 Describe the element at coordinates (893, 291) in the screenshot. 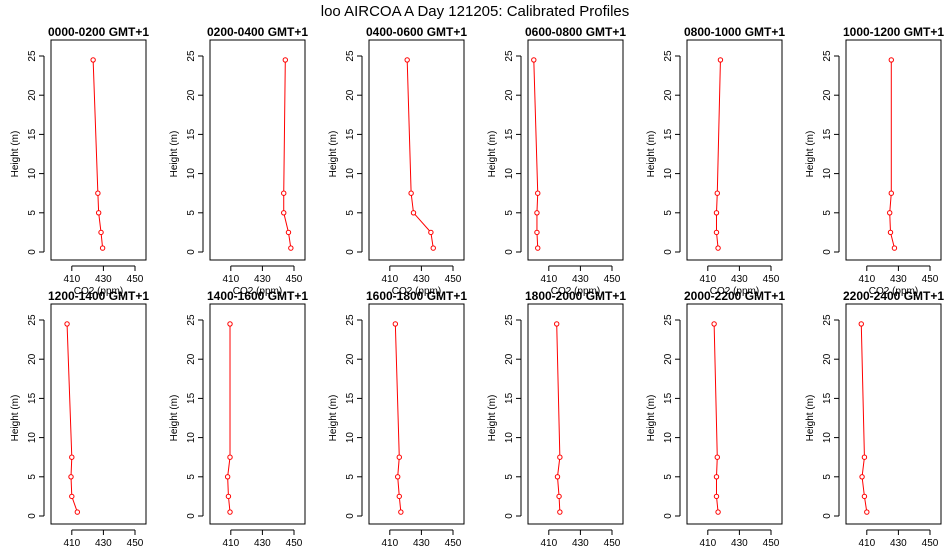

I see `x-axis-label: CO2 (ppm)` at that location.